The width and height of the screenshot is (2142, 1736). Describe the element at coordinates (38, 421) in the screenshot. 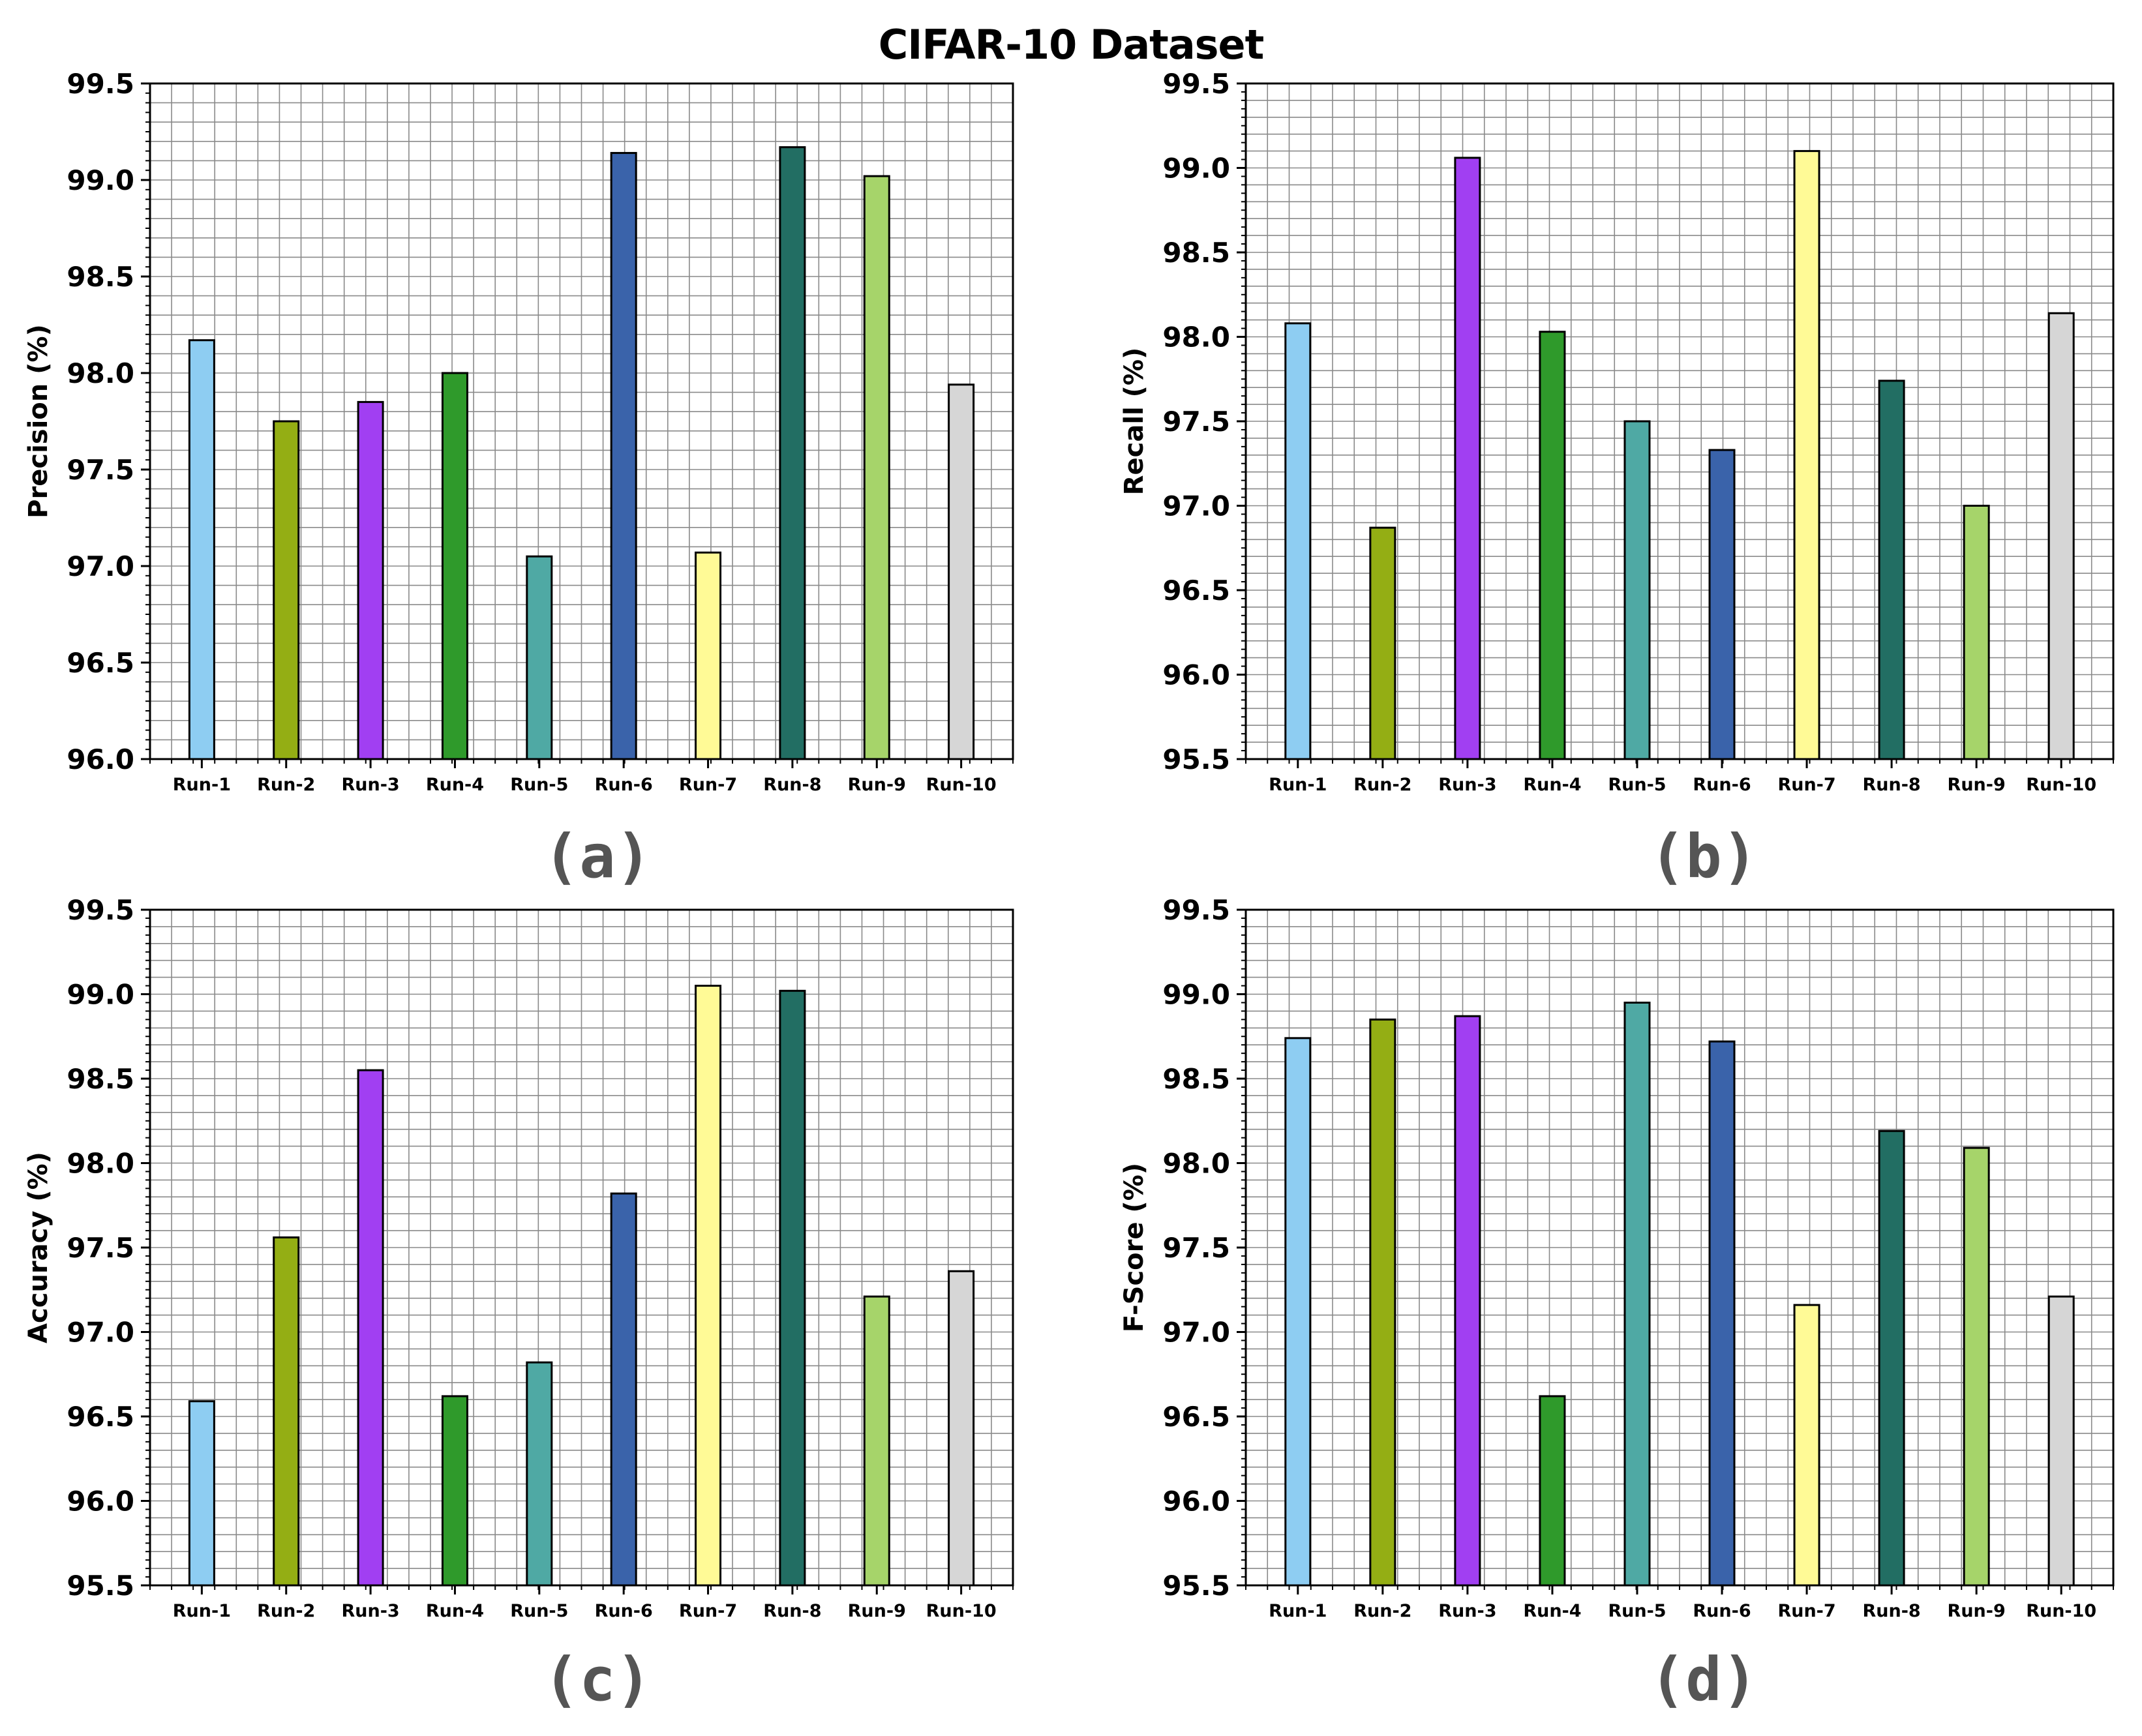

I see `y-axis-label: Precision (%)` at that location.